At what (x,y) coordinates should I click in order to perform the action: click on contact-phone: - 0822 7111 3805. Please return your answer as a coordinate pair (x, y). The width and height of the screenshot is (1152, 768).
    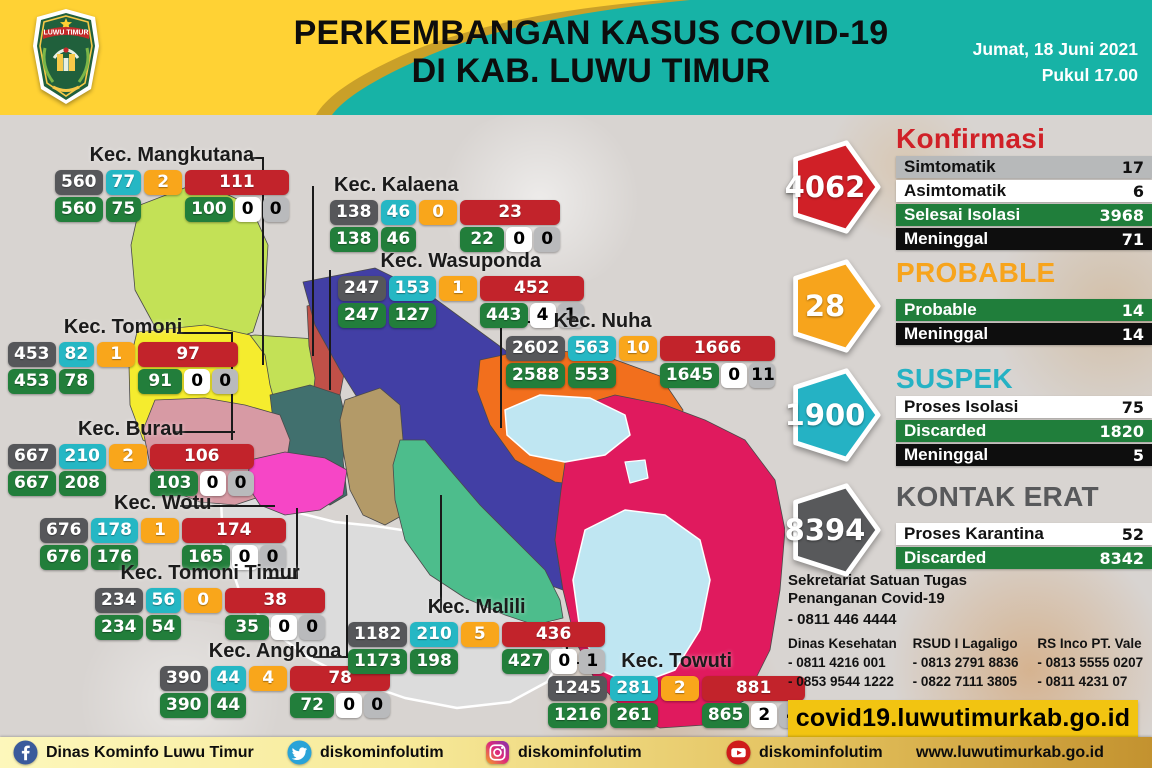
    Looking at the image, I should click on (965, 682).